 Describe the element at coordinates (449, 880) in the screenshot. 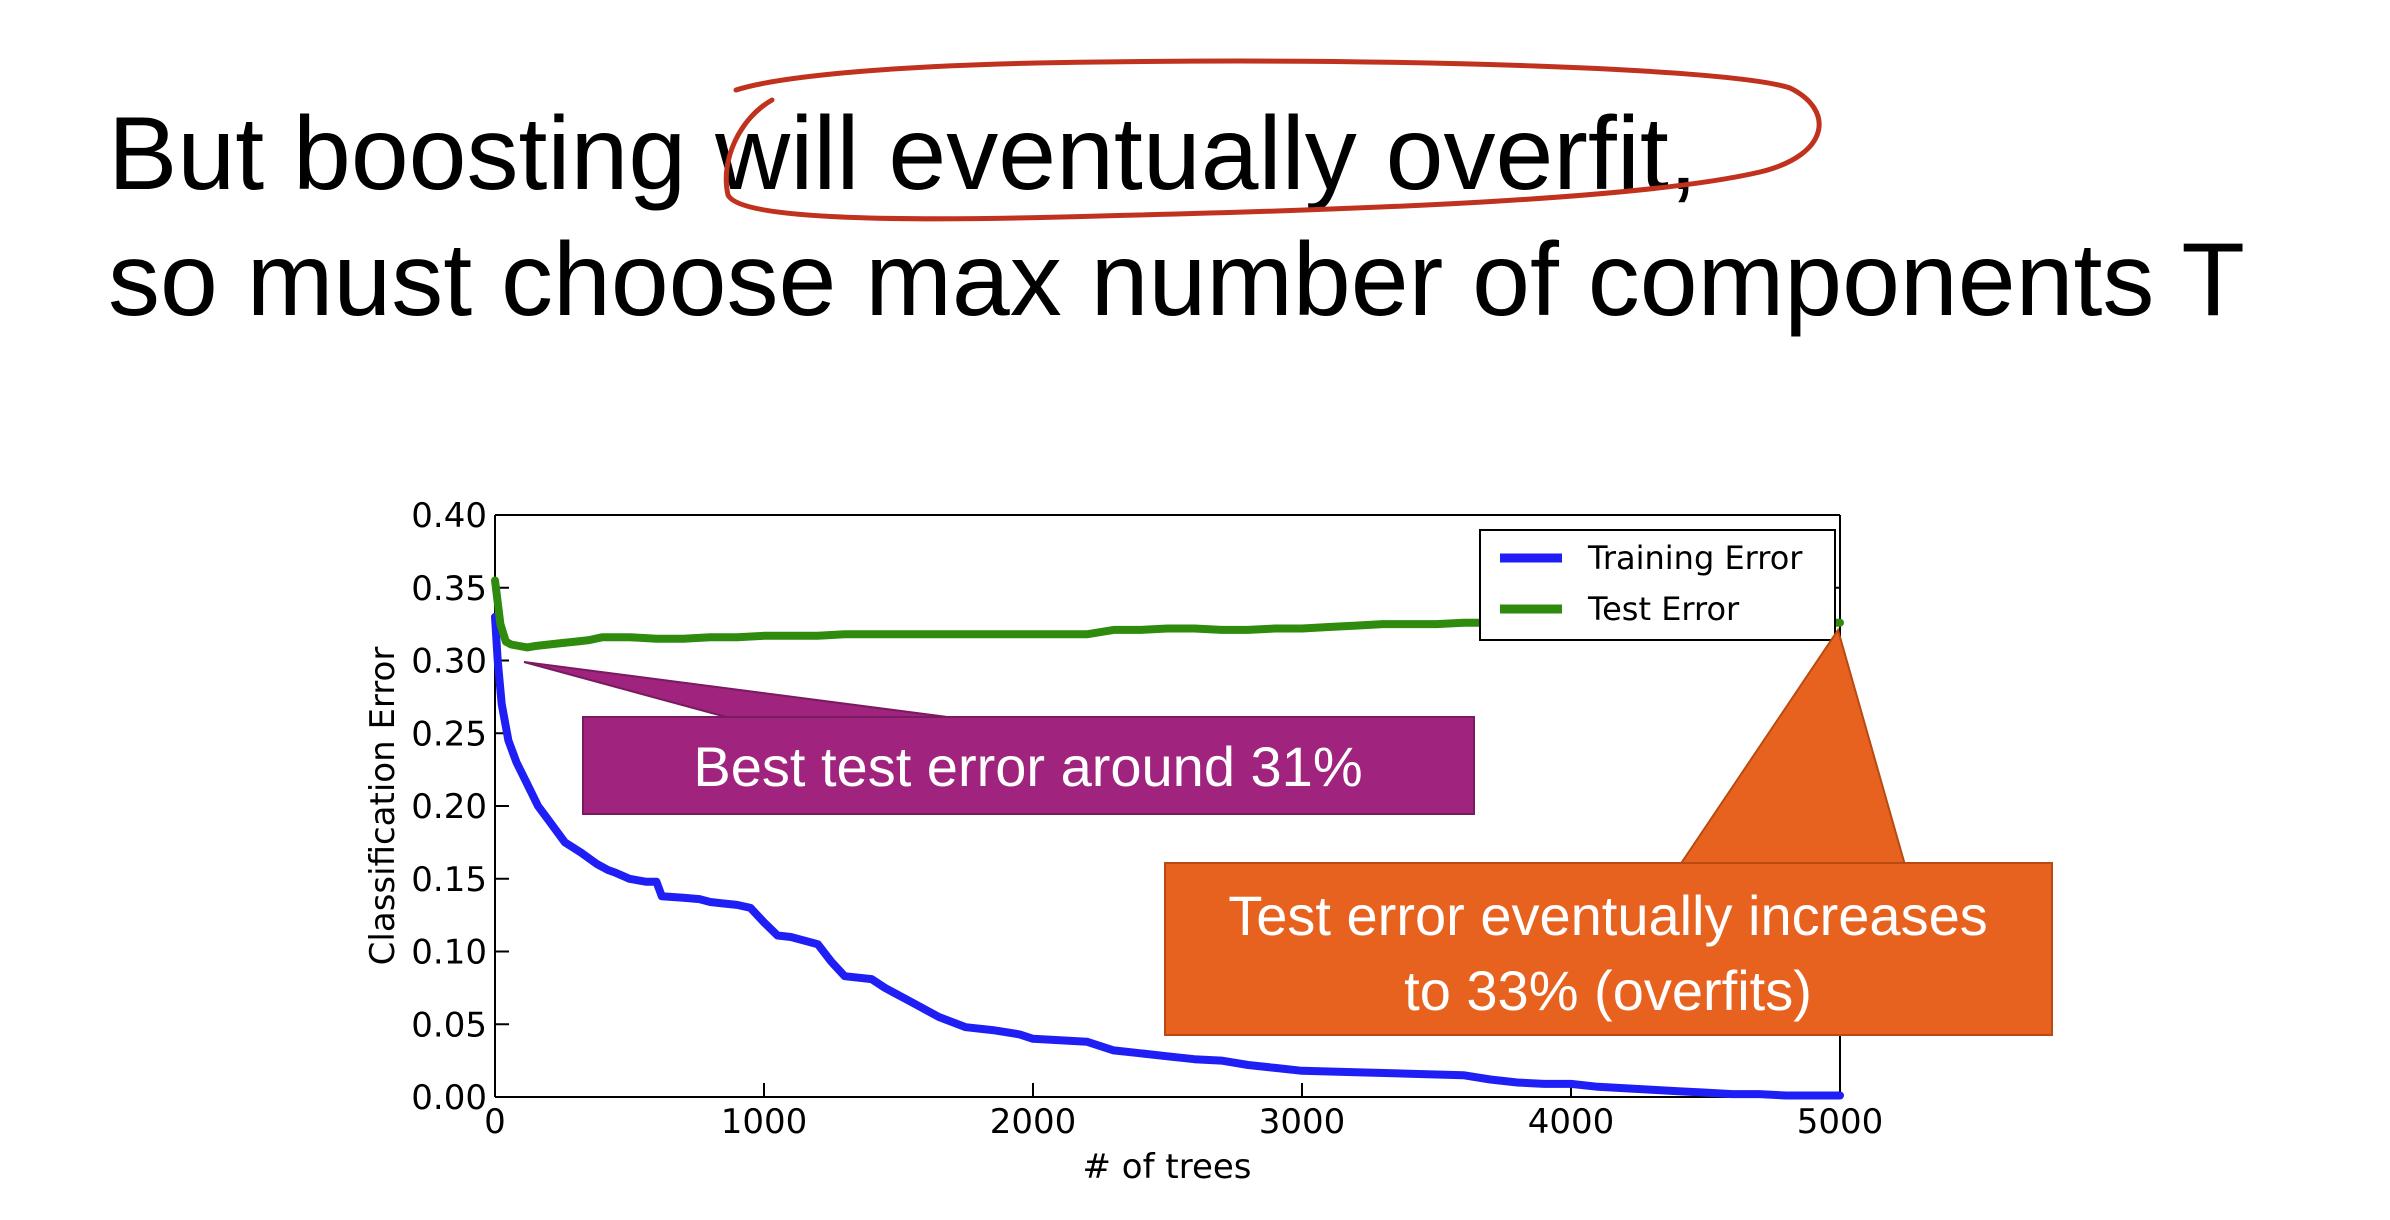

I see `y-tick-label: 0.15` at that location.